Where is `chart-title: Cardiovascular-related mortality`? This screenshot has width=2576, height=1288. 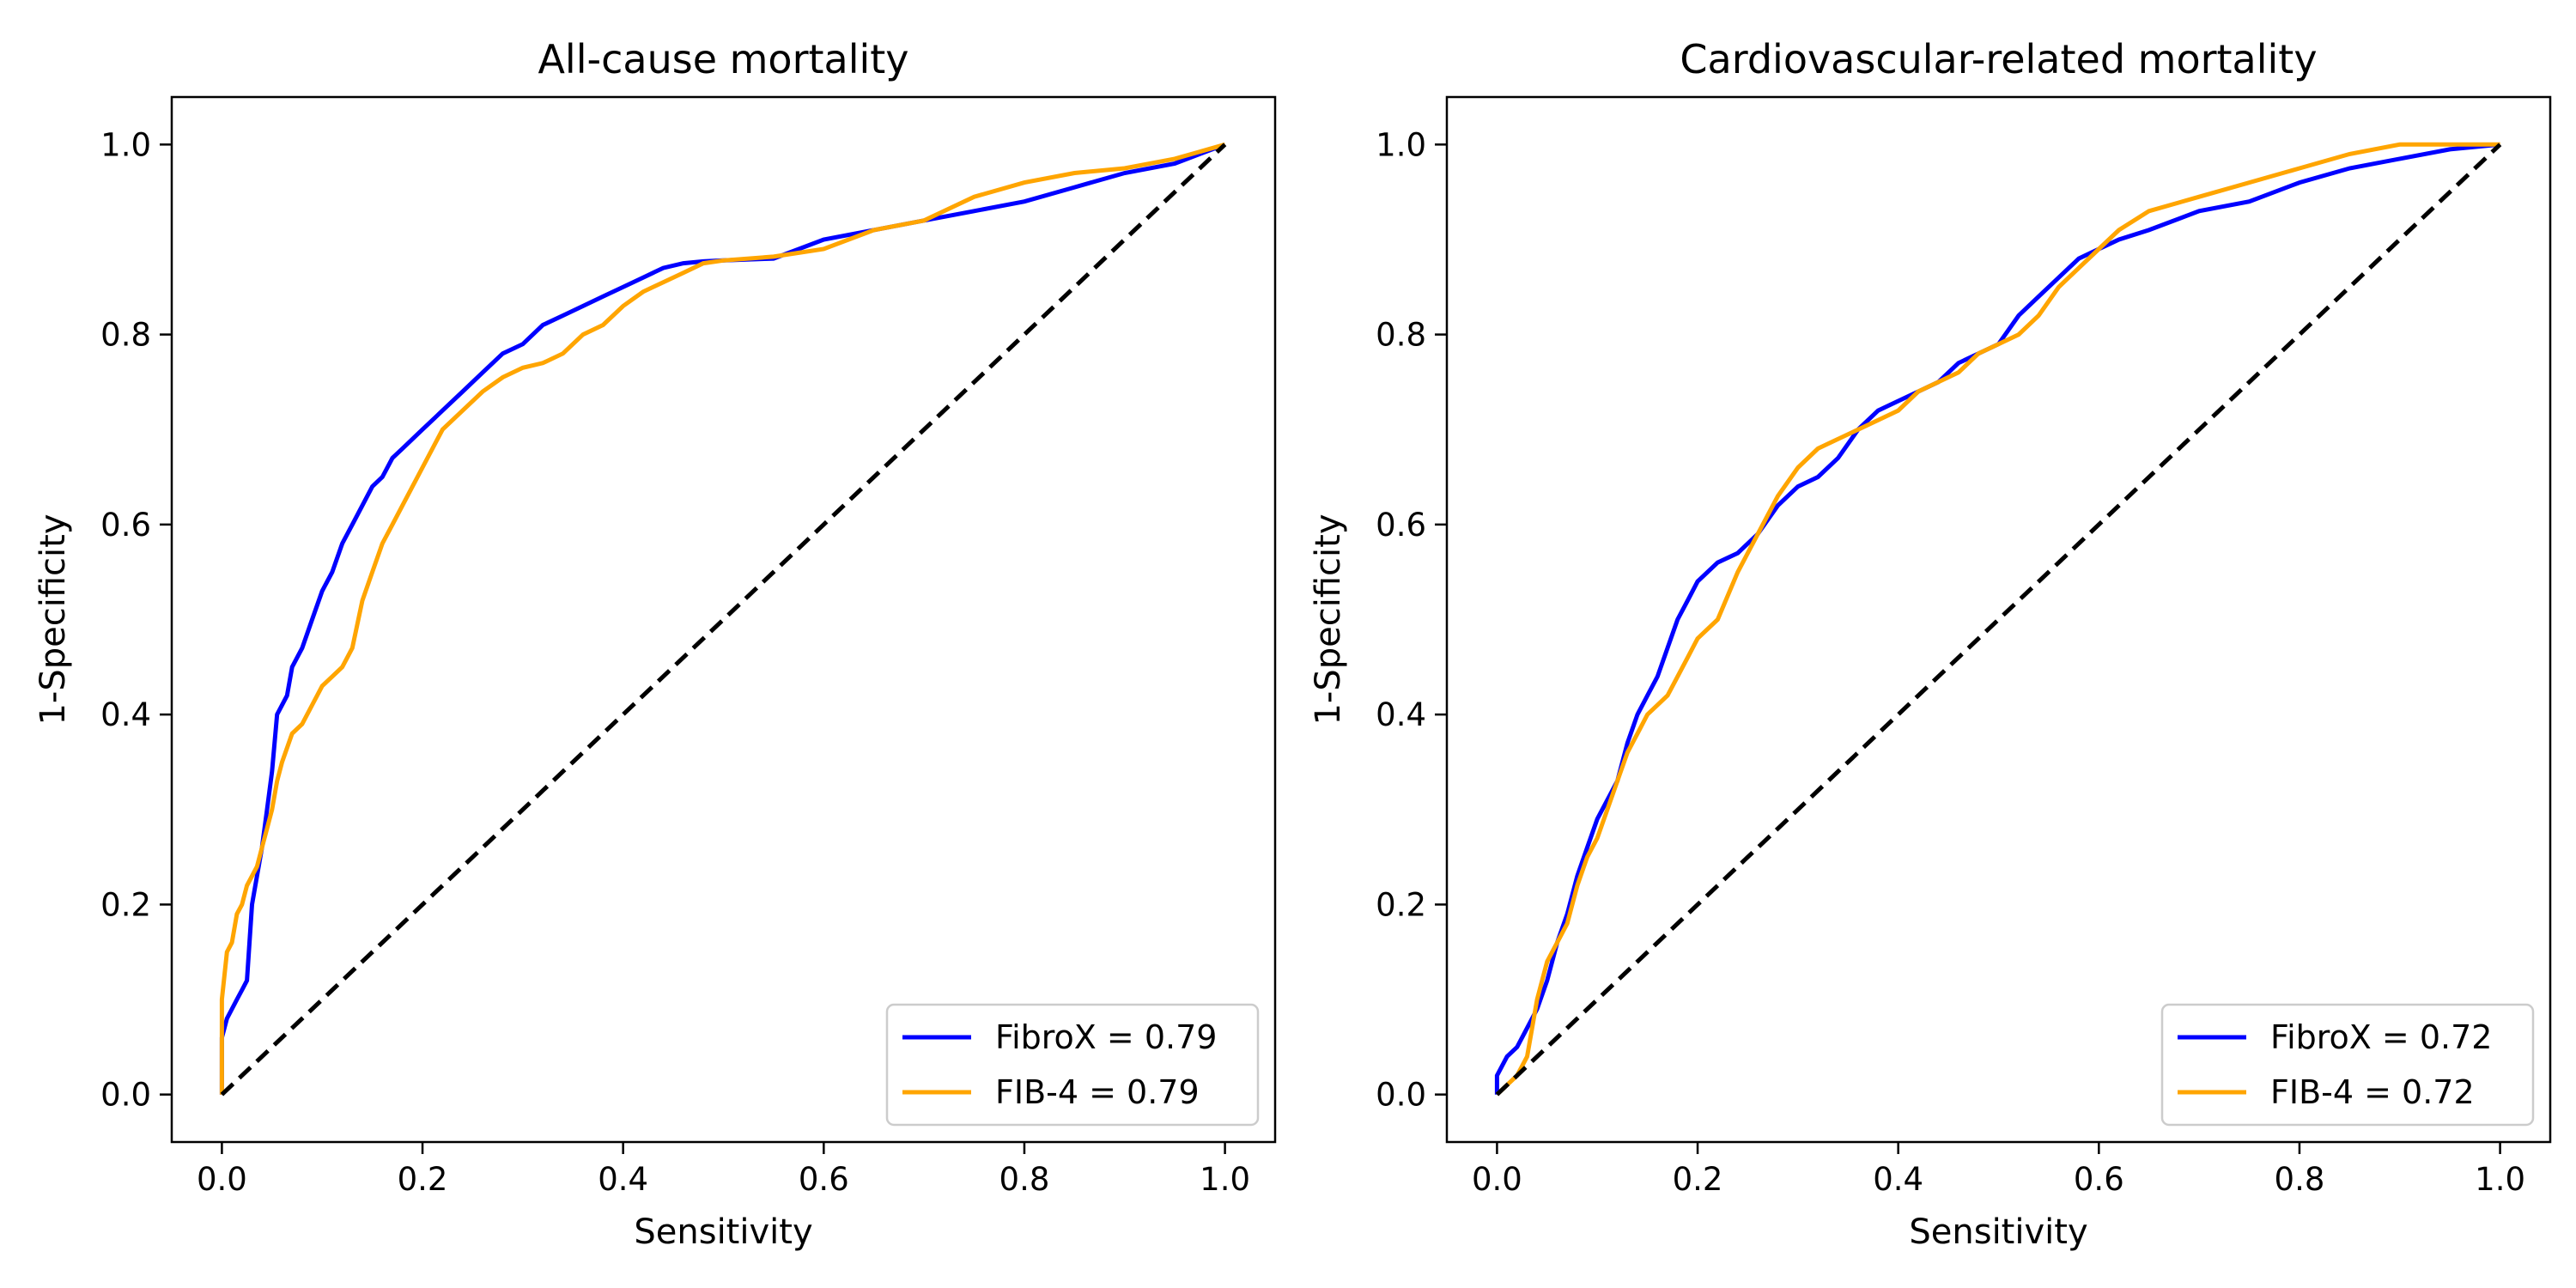 chart-title: Cardiovascular-related mortality is located at coordinates (1998, 59).